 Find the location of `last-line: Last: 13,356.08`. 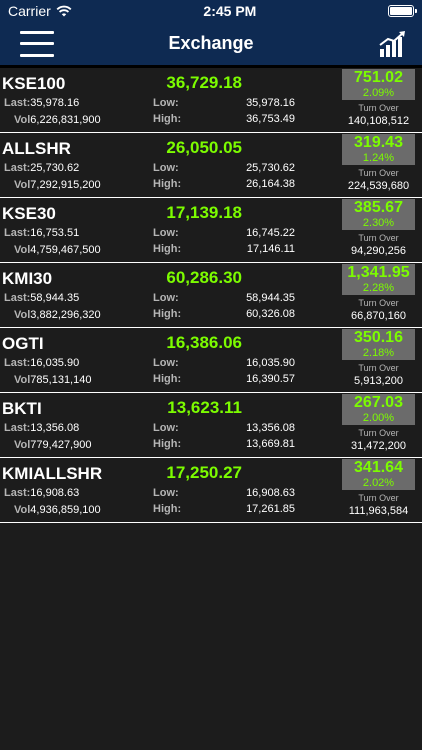

last-line: Last: 13,356.08 is located at coordinates (76, 428).